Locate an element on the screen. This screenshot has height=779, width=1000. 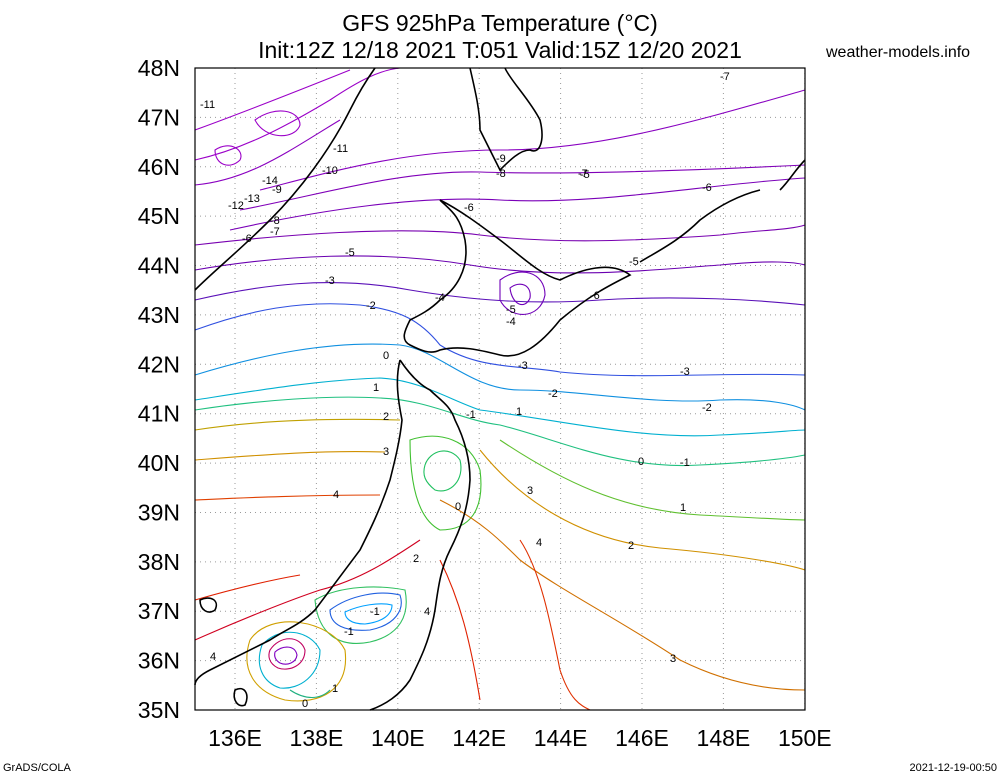
lat-label: 40N is located at coordinates (159, 463).